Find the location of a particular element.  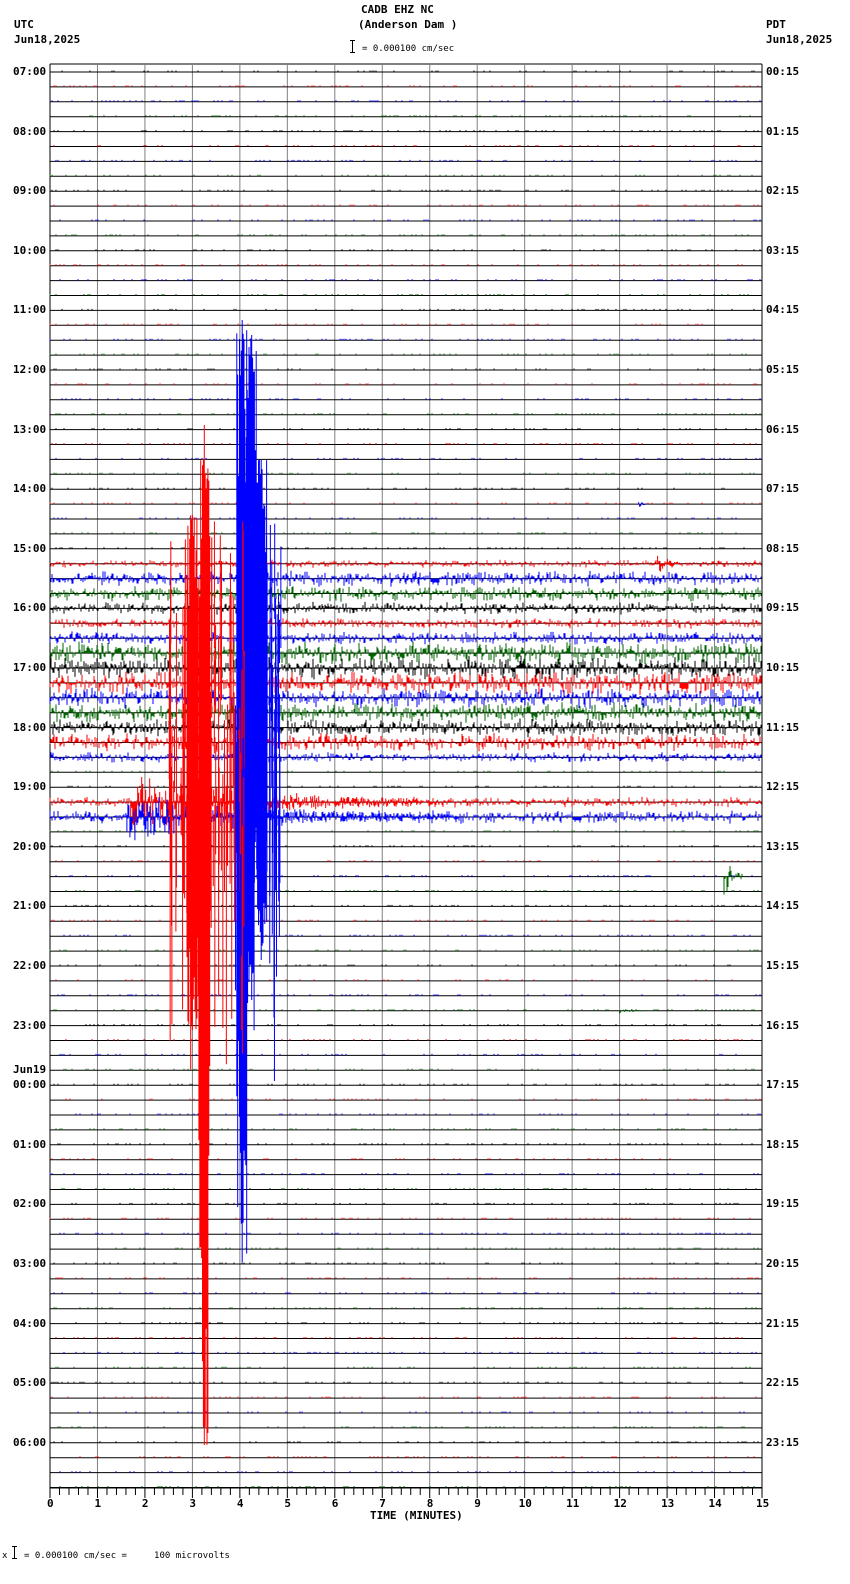

scale-text: = 0.000100 cm/sec is located at coordinates (408, 49).